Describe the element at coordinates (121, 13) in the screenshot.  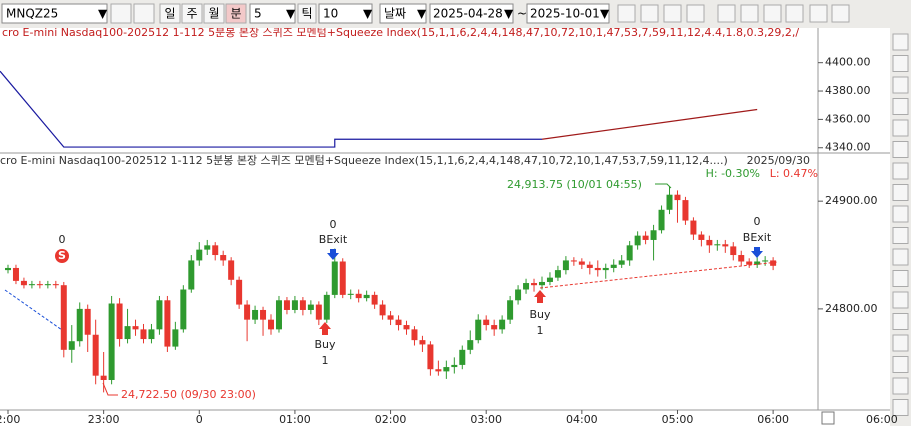
I see `search-button` at that location.